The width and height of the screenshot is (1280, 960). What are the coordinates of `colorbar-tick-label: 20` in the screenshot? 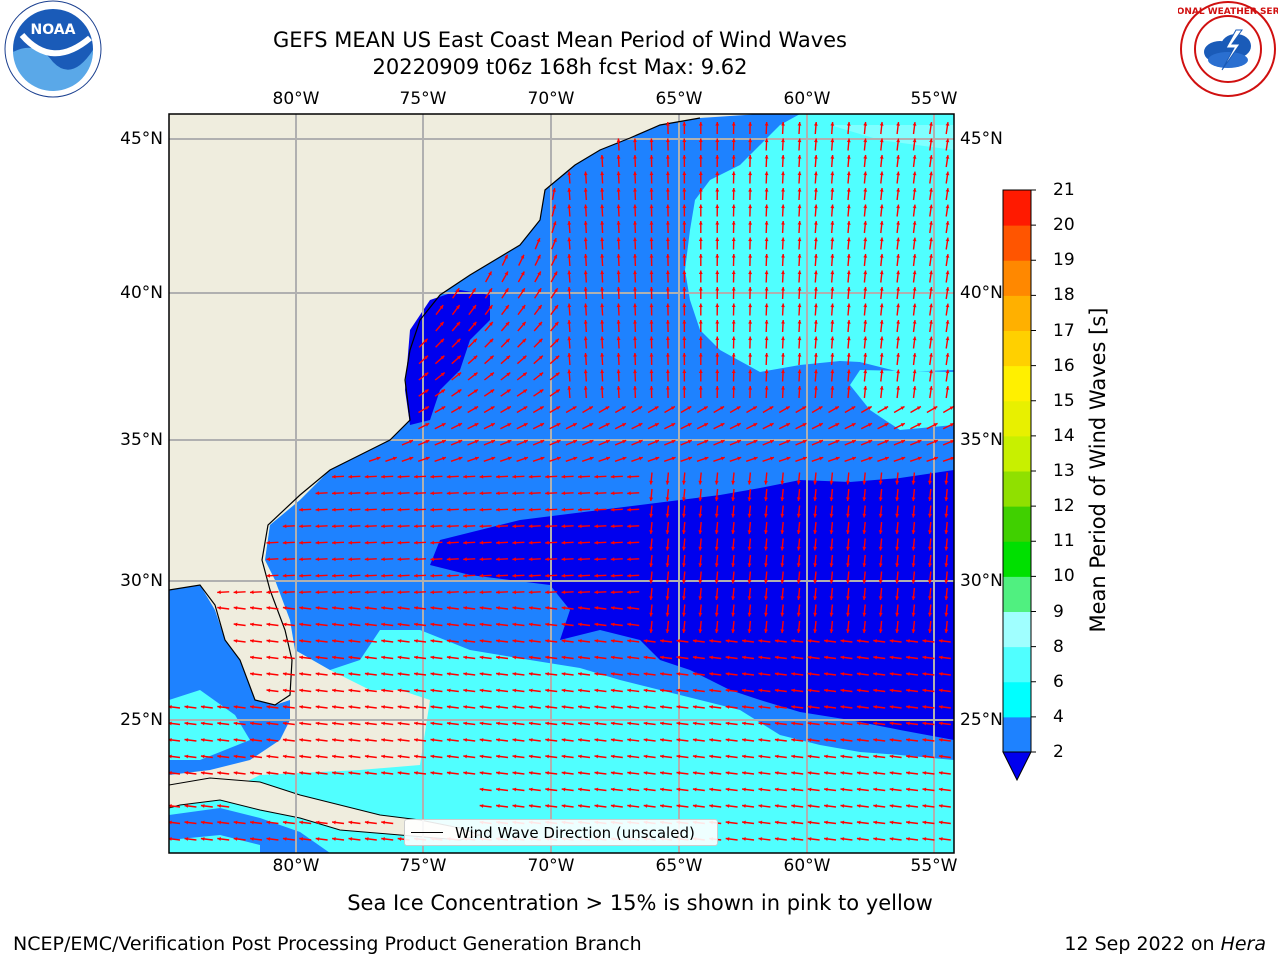 It's located at (1064, 225).